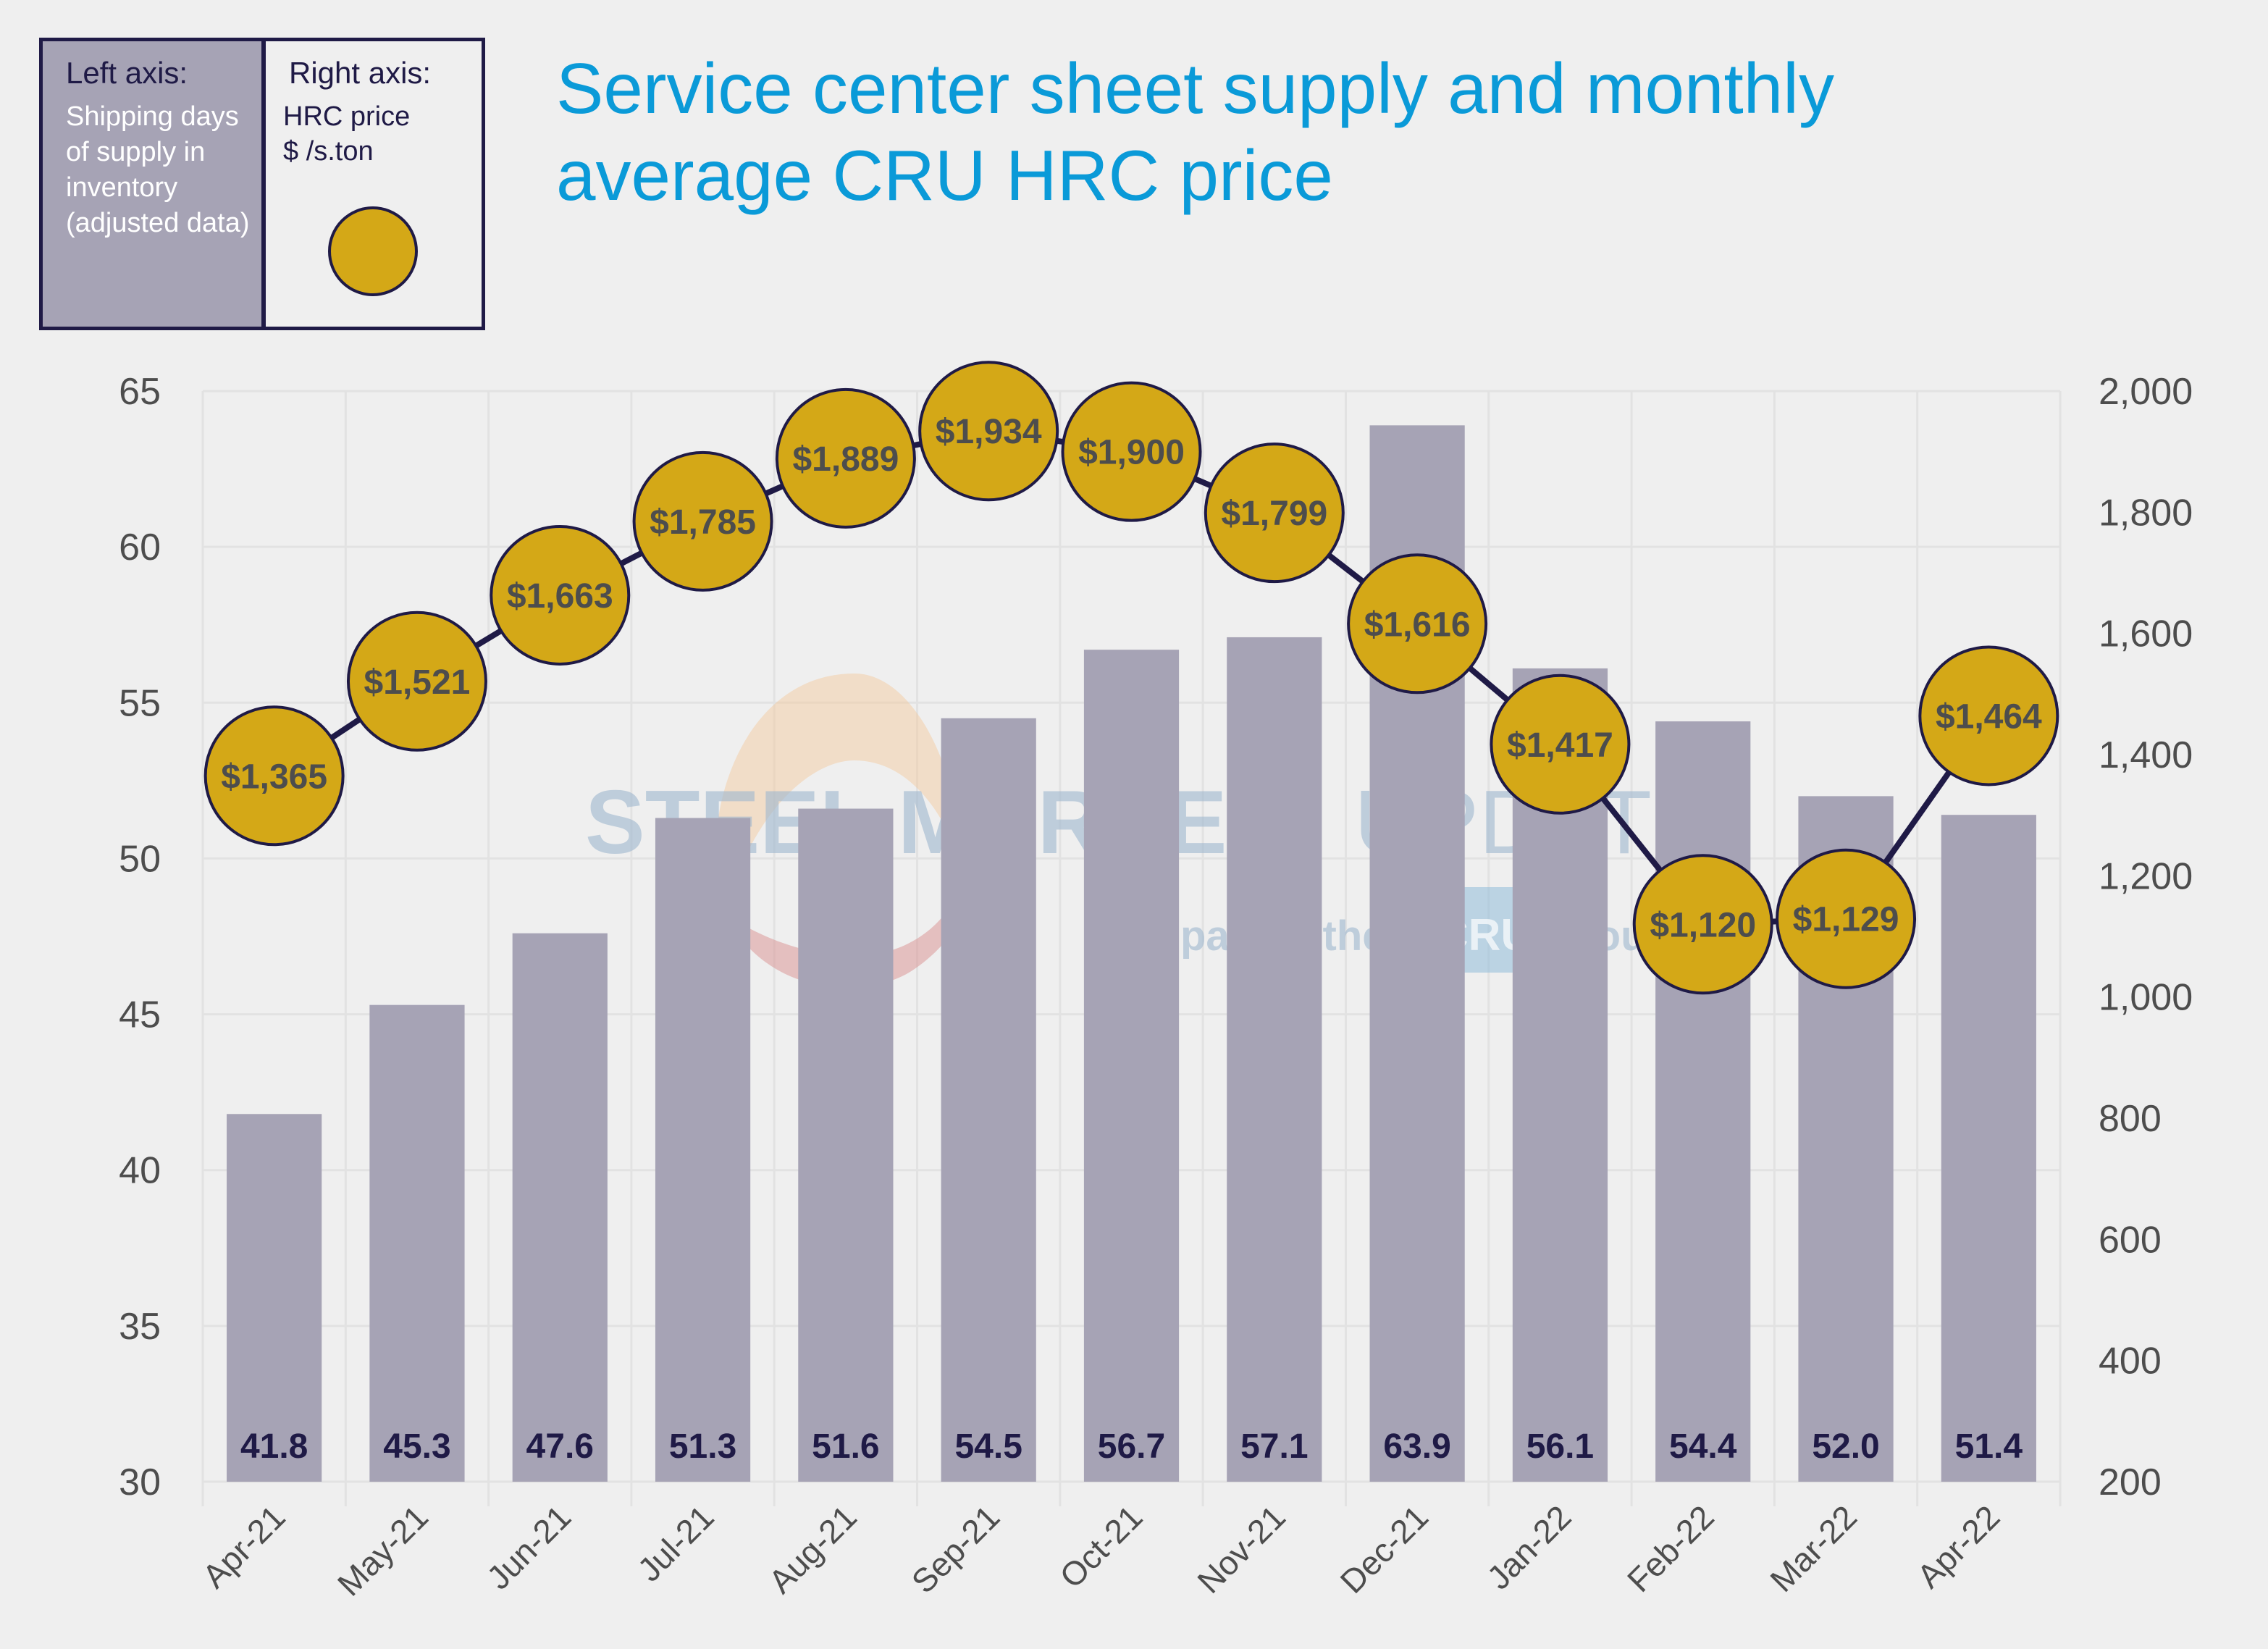 Image resolution: width=2268 pixels, height=1649 pixels. I want to click on bar-value-label: 63.9, so click(1416, 1446).